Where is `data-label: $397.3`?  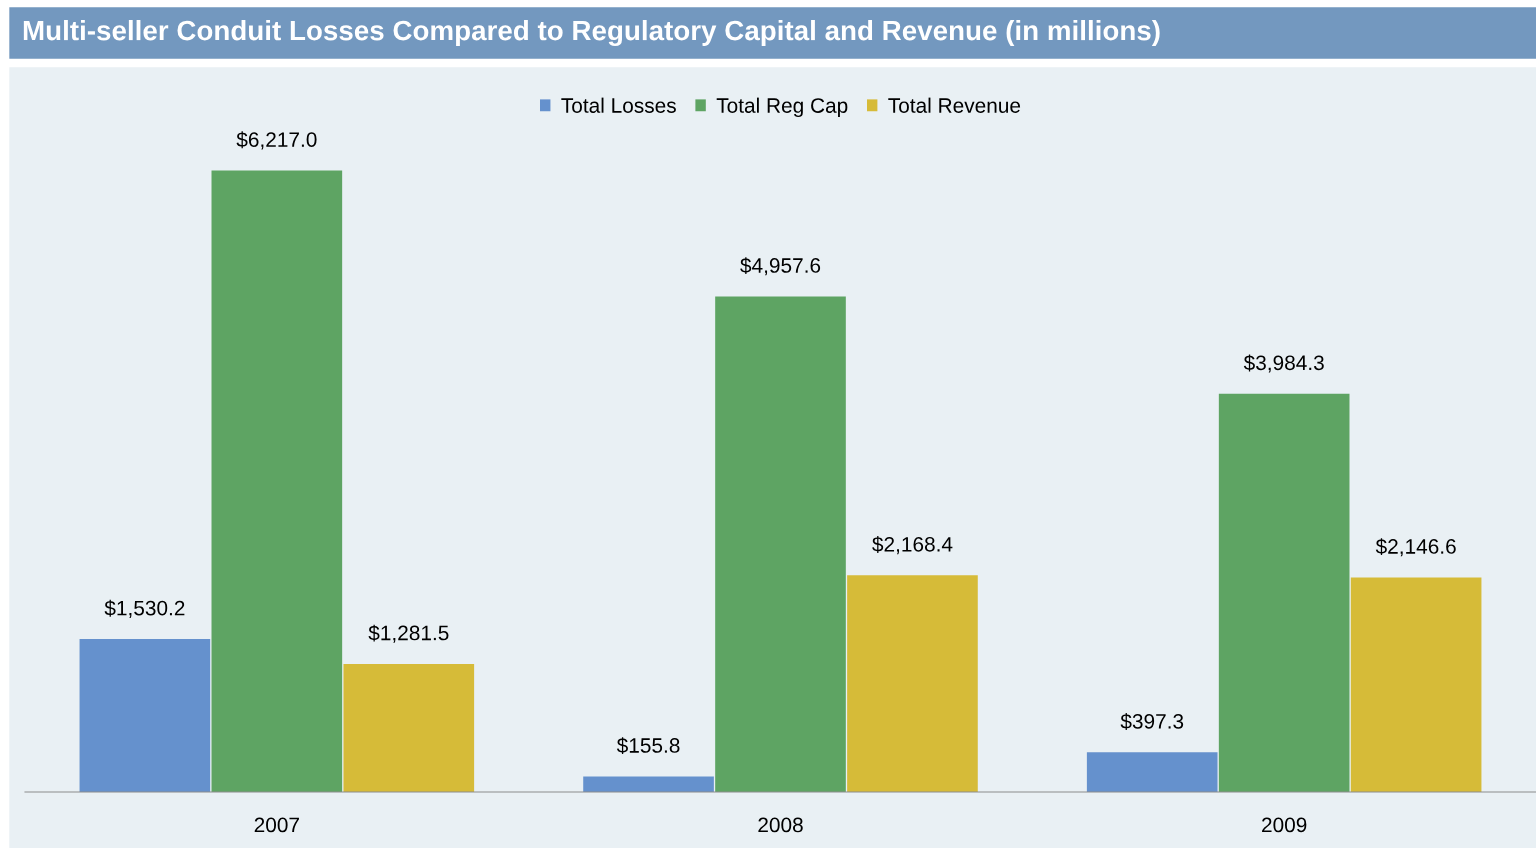
data-label: $397.3 is located at coordinates (1152, 721).